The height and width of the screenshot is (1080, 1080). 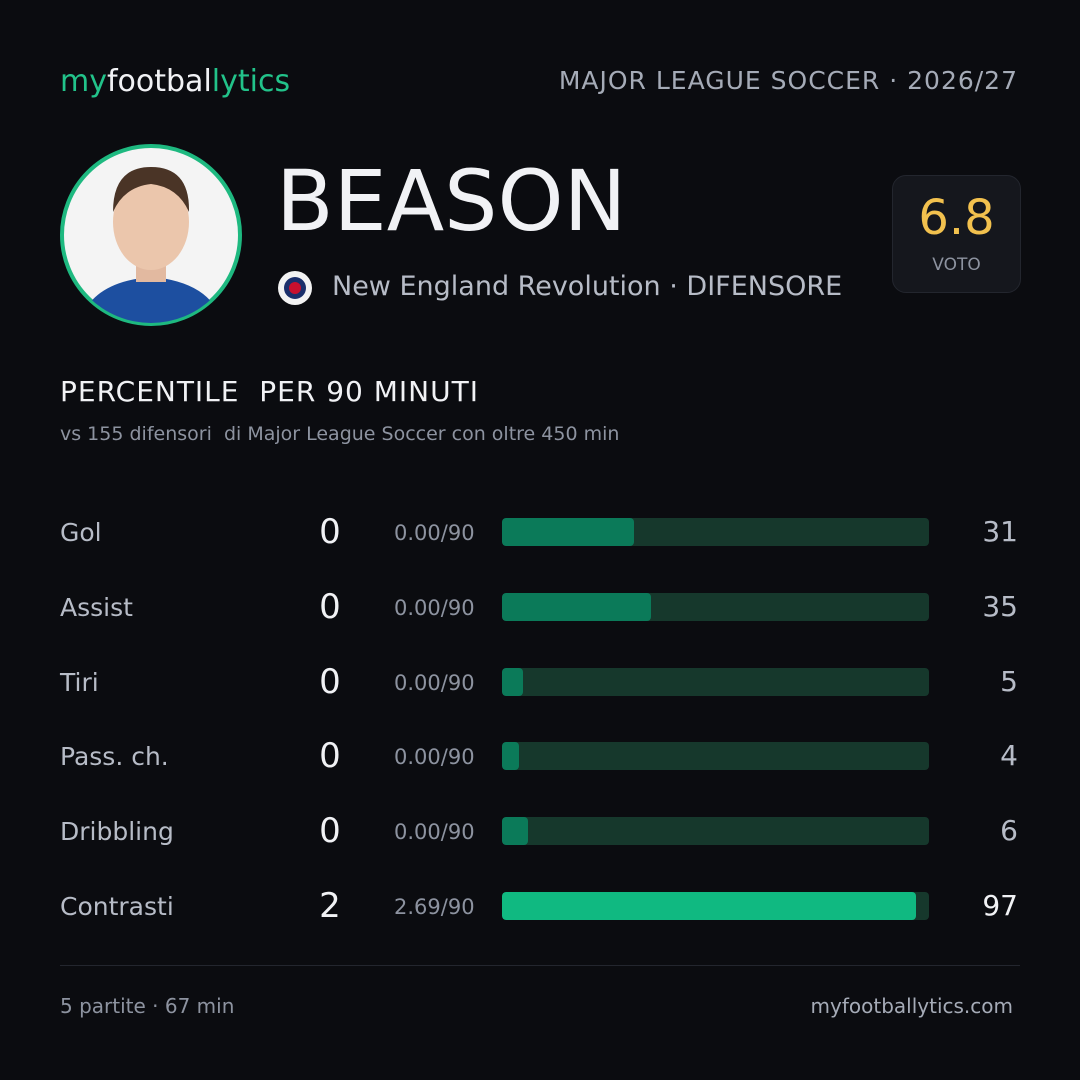 I want to click on footer-stats: 5 partite · 67 min, so click(x=147, y=1006).